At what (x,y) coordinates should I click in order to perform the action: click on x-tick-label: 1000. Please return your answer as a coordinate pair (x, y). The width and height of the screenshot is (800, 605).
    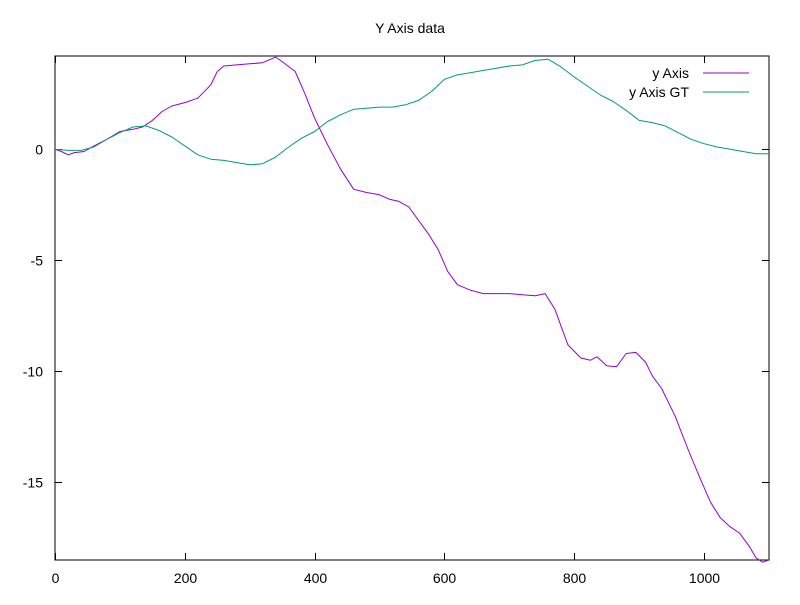
    Looking at the image, I should click on (704, 578).